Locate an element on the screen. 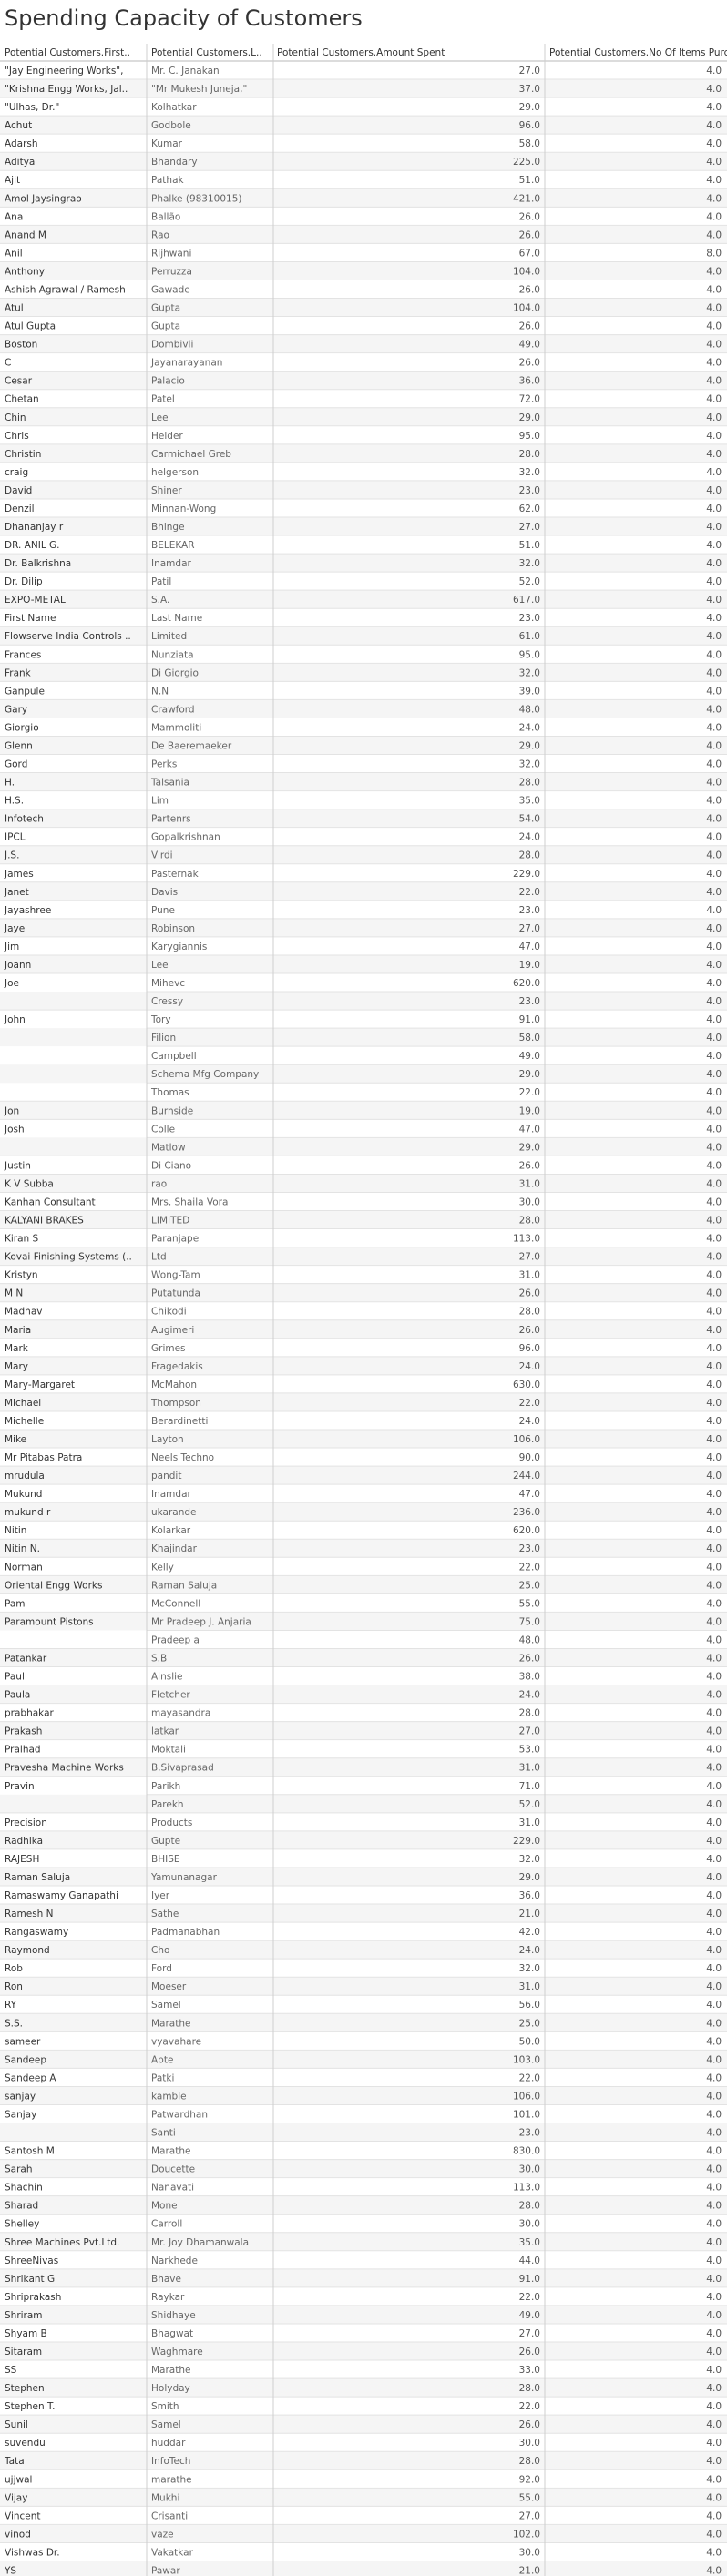 The height and width of the screenshot is (2576, 727). amount-spent-cell: 47.0 is located at coordinates (529, 947).